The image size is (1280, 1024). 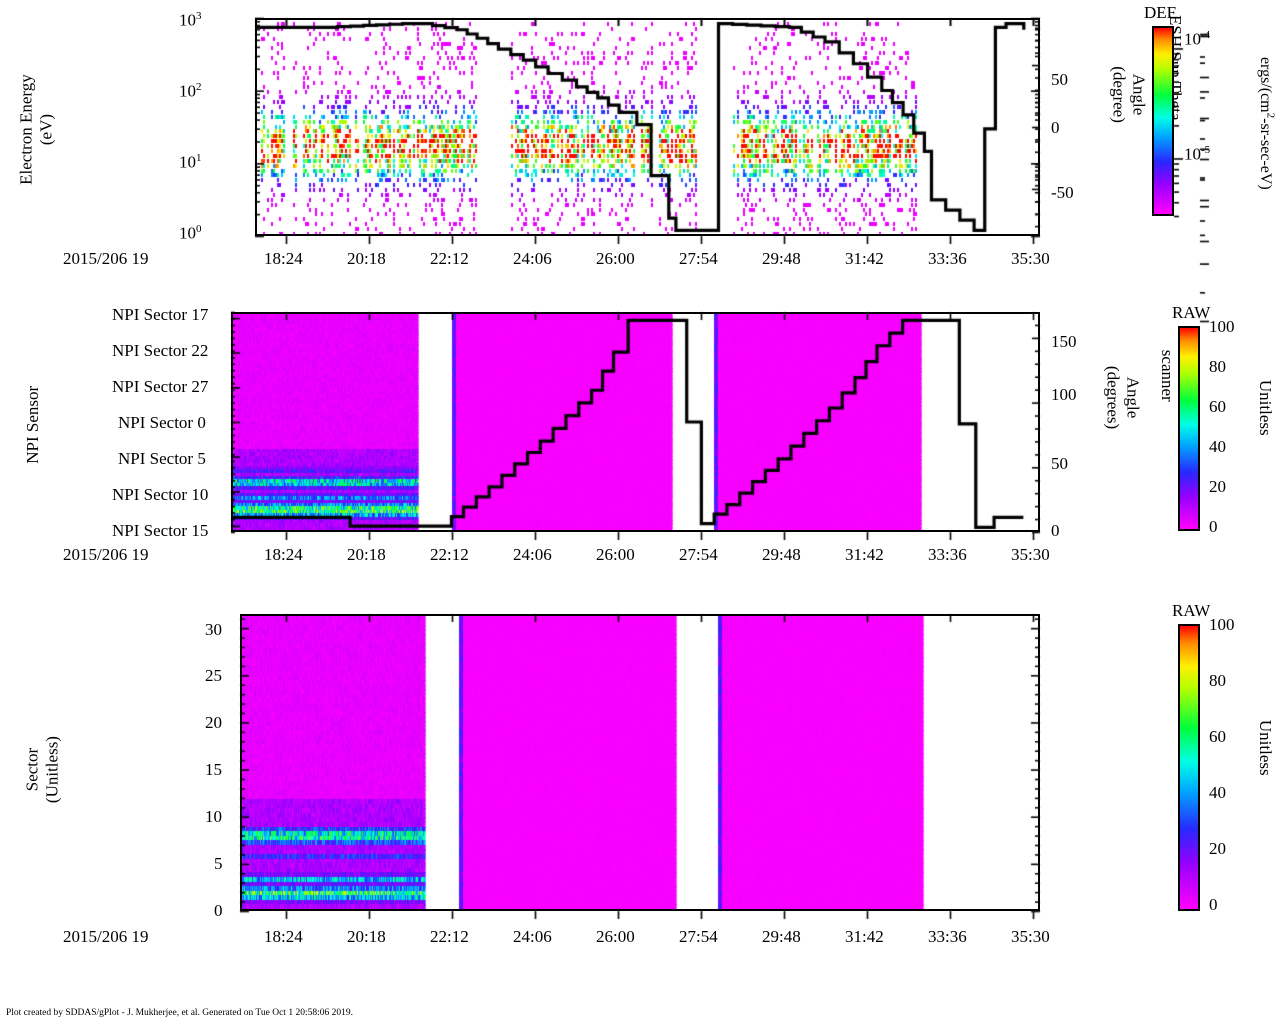 I want to click on panel2-xtick-7: 31:42, so click(x=864, y=554).